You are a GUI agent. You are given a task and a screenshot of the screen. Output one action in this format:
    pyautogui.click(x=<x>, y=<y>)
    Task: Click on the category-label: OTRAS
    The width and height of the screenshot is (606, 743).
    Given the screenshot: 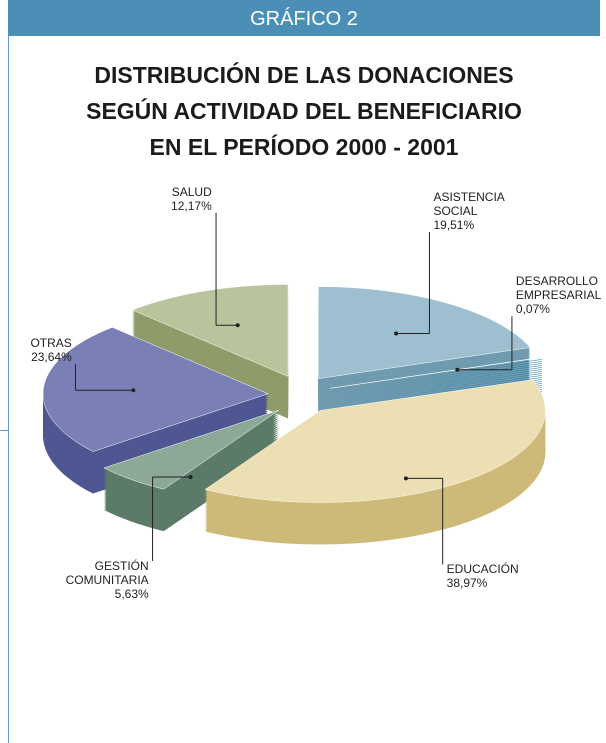 What is the action you would take?
    pyautogui.click(x=51, y=342)
    